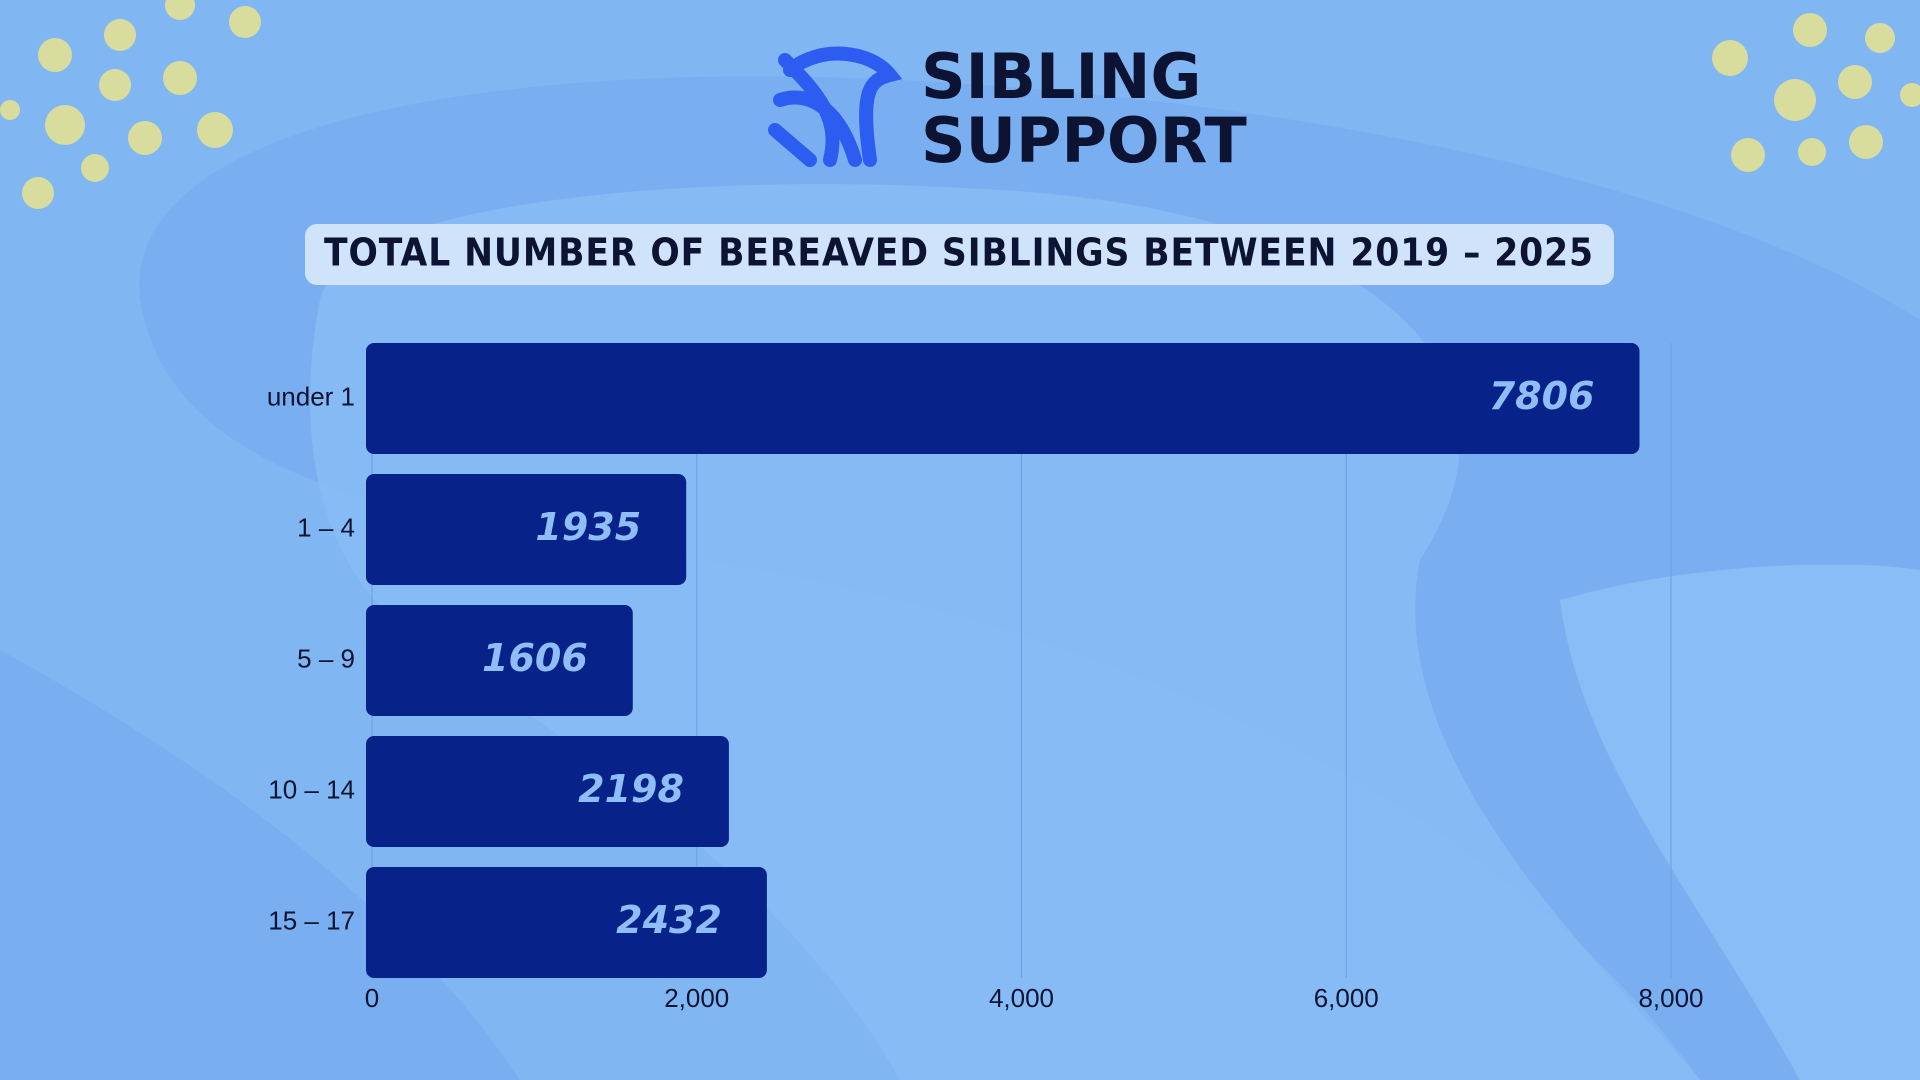 The width and height of the screenshot is (1920, 1080). What do you see at coordinates (326, 658) in the screenshot?
I see `y-tick-label: 5 – 9` at bounding box center [326, 658].